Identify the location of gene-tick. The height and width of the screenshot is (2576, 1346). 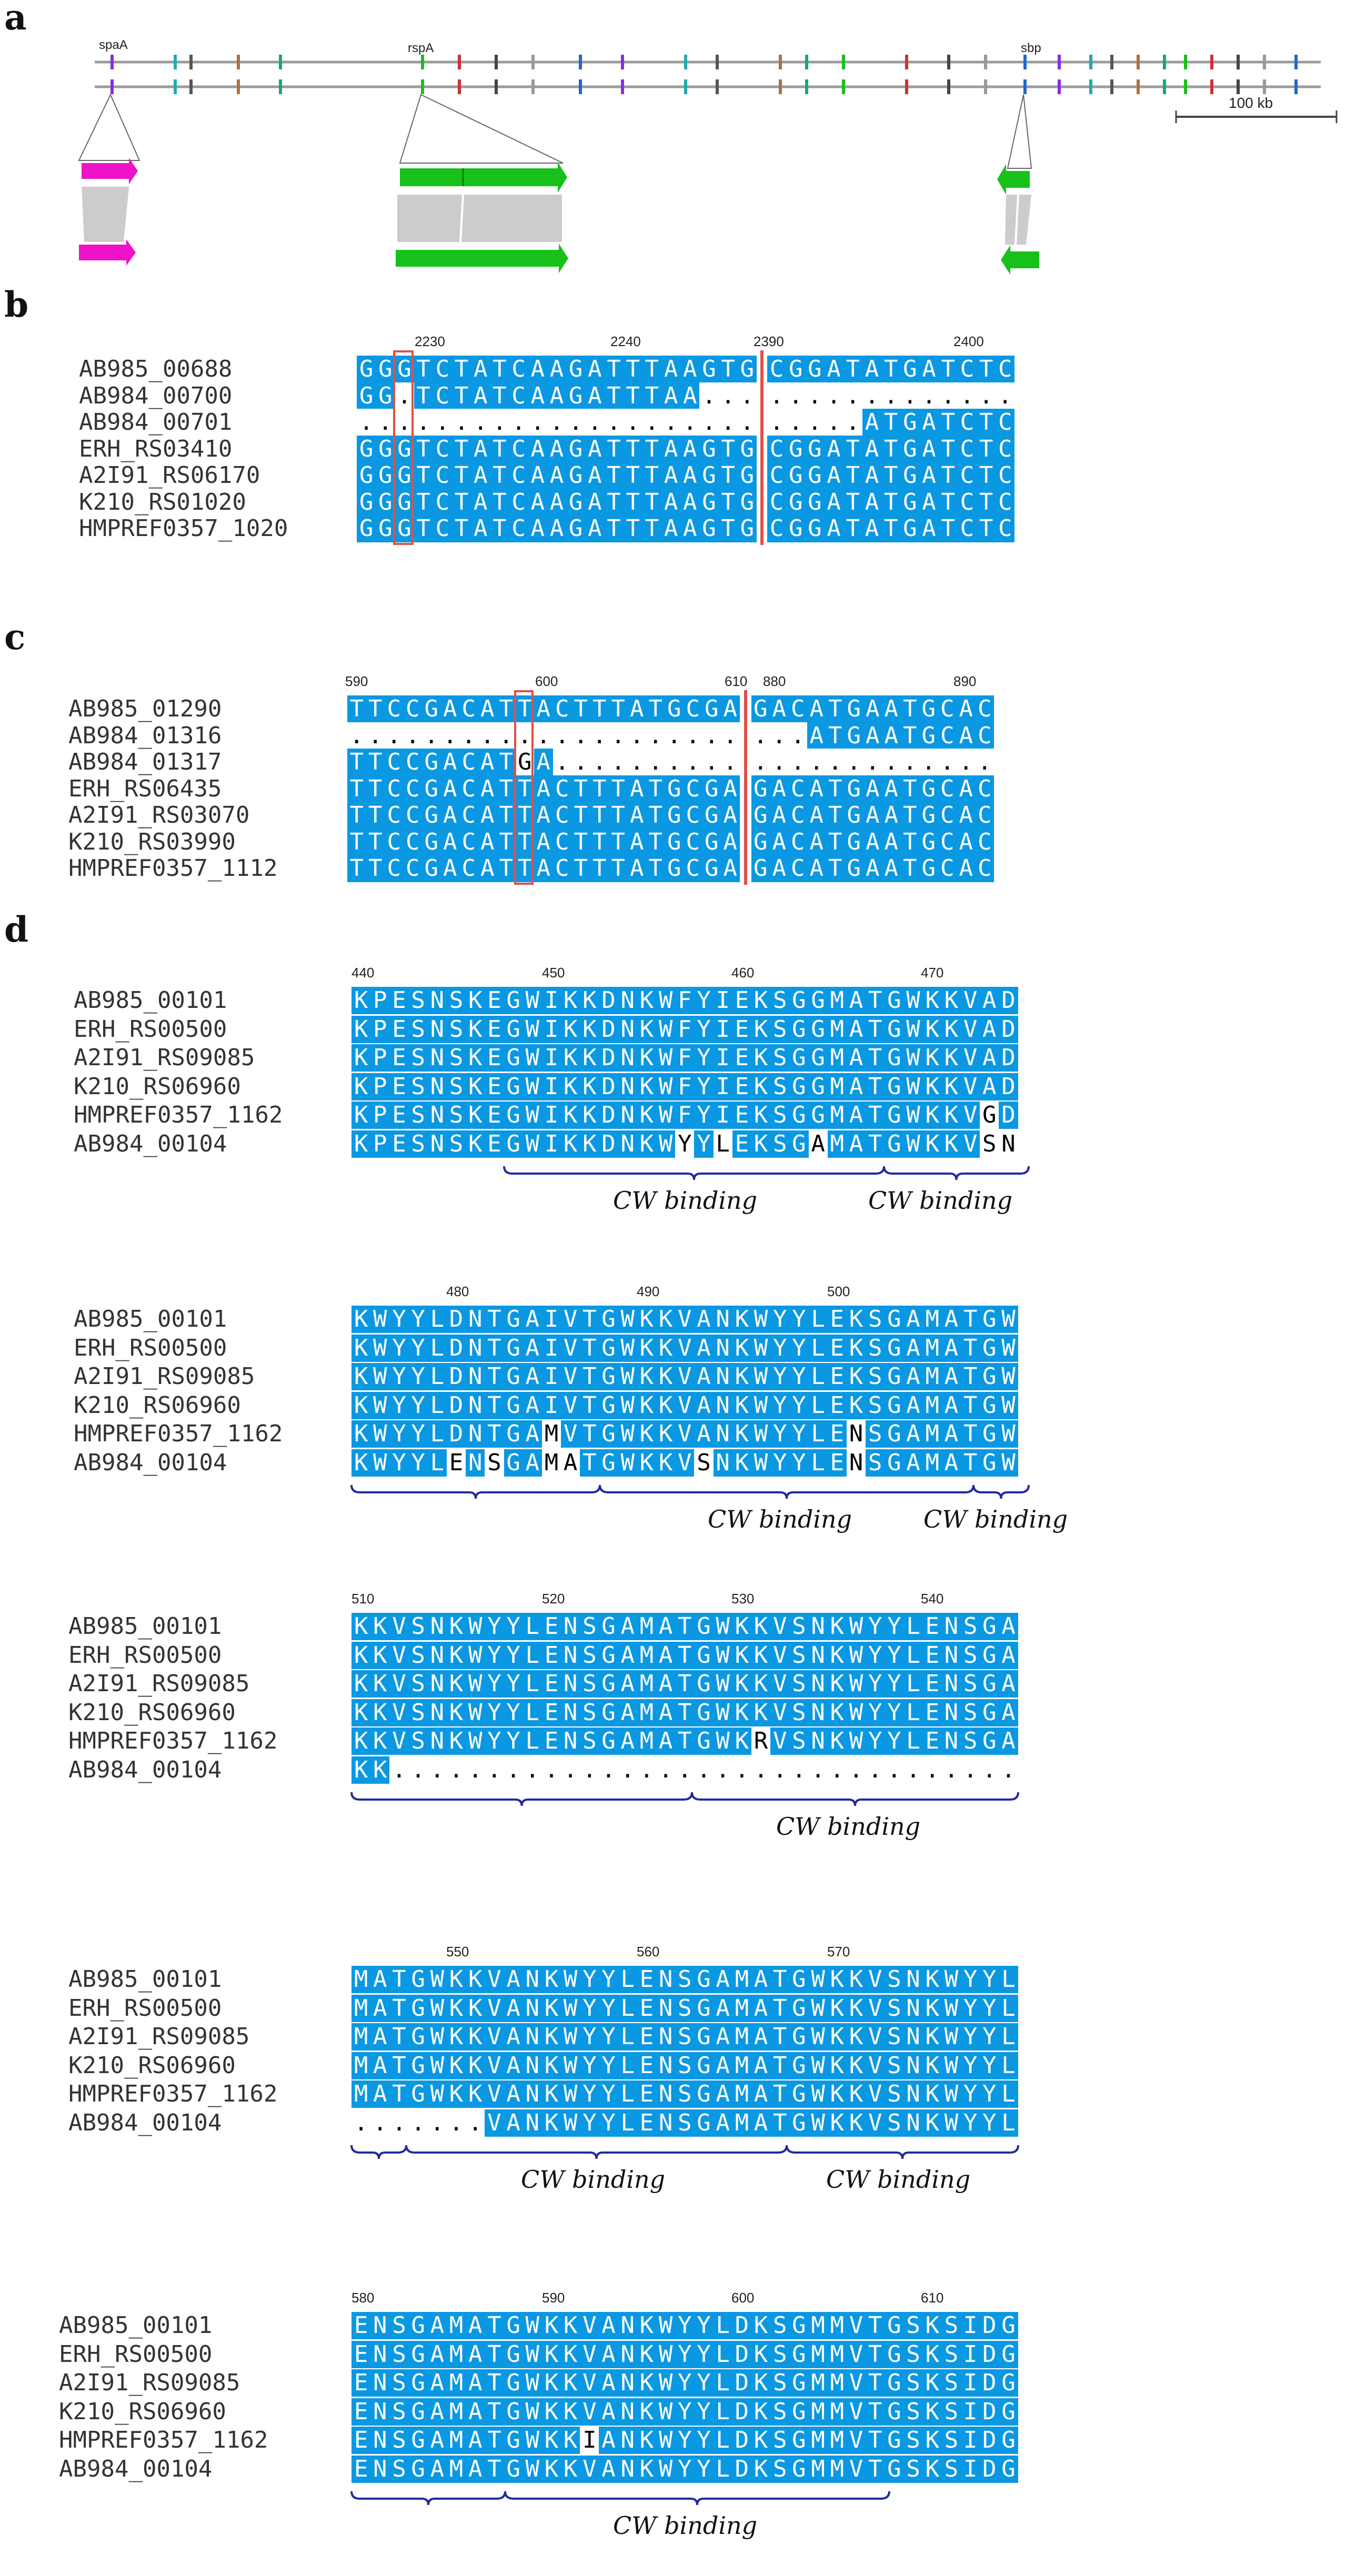
(281, 86).